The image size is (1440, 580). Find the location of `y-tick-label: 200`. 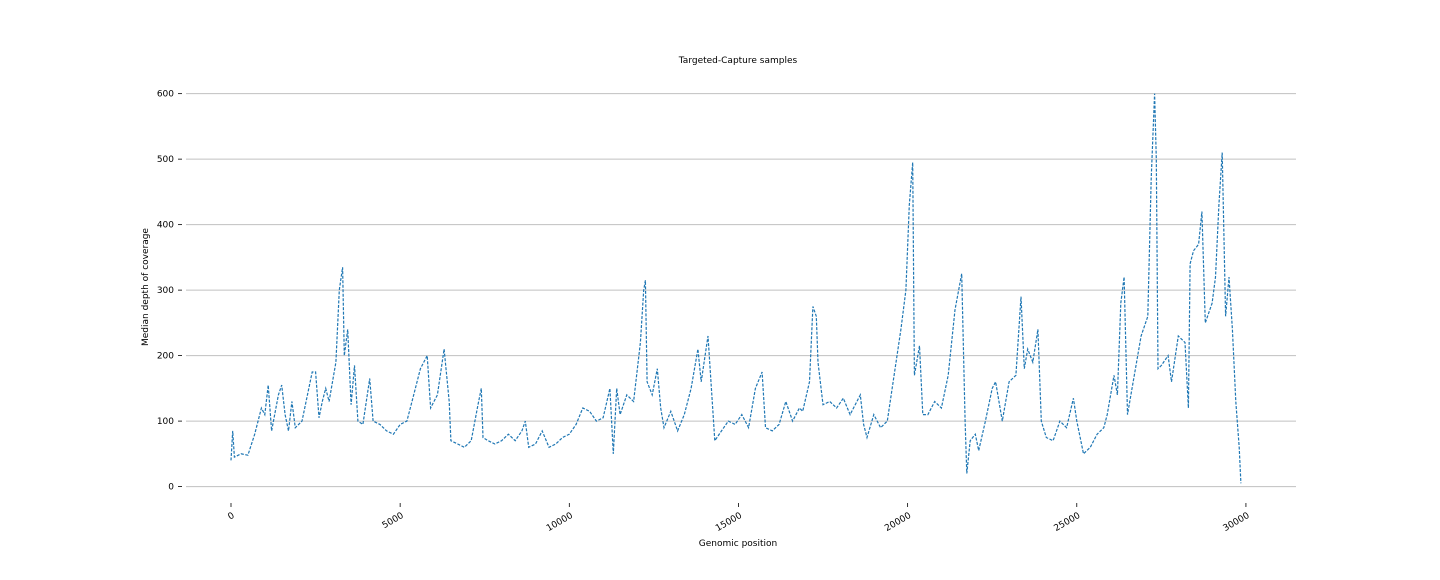

y-tick-label: 200 is located at coordinates (165, 357).